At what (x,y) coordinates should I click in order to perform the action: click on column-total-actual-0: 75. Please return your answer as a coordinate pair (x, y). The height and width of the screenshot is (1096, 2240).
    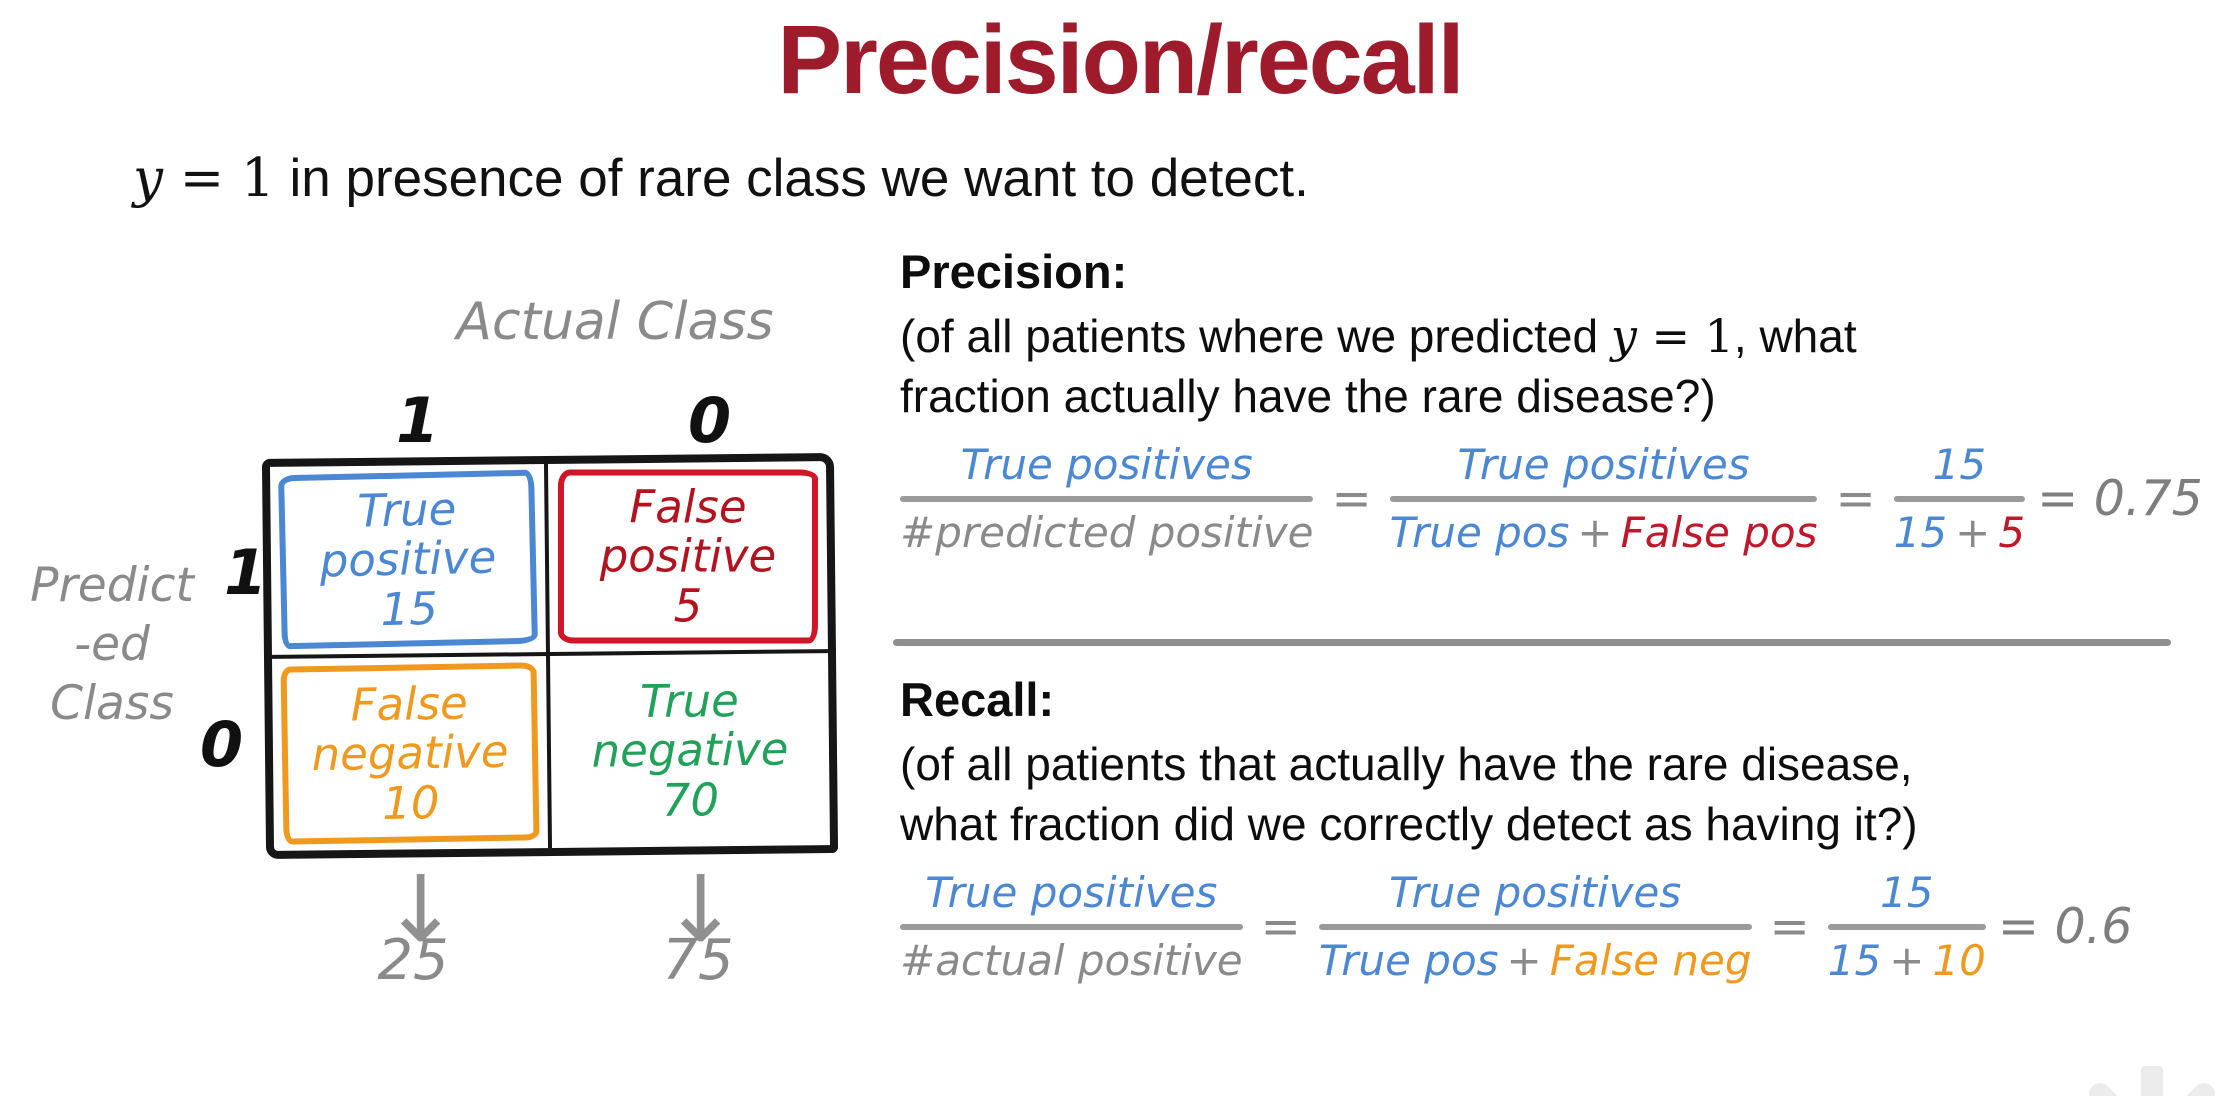
    Looking at the image, I should click on (698, 960).